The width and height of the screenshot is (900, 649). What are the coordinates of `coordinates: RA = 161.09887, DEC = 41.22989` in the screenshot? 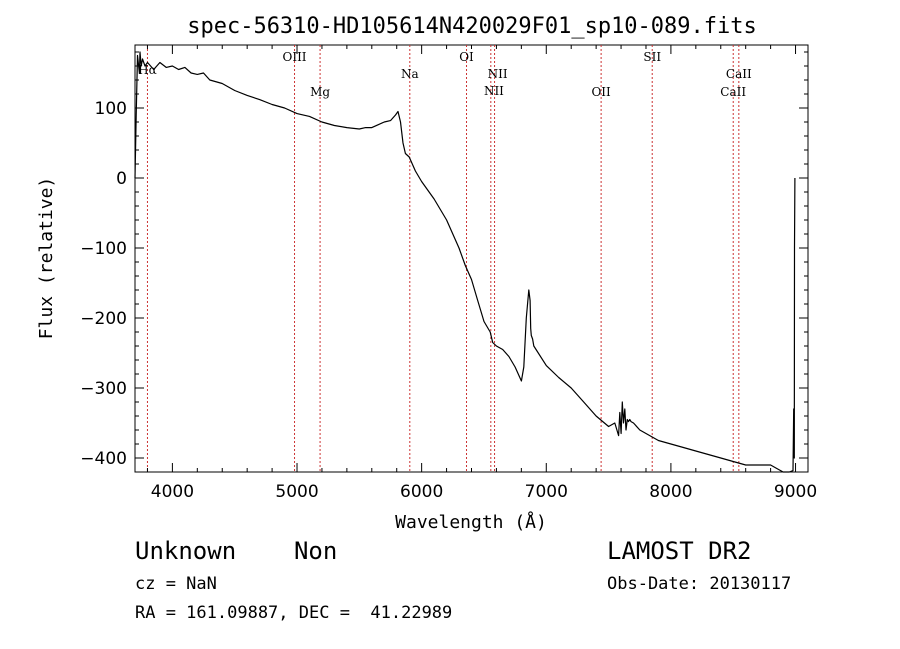 It's located at (294, 613).